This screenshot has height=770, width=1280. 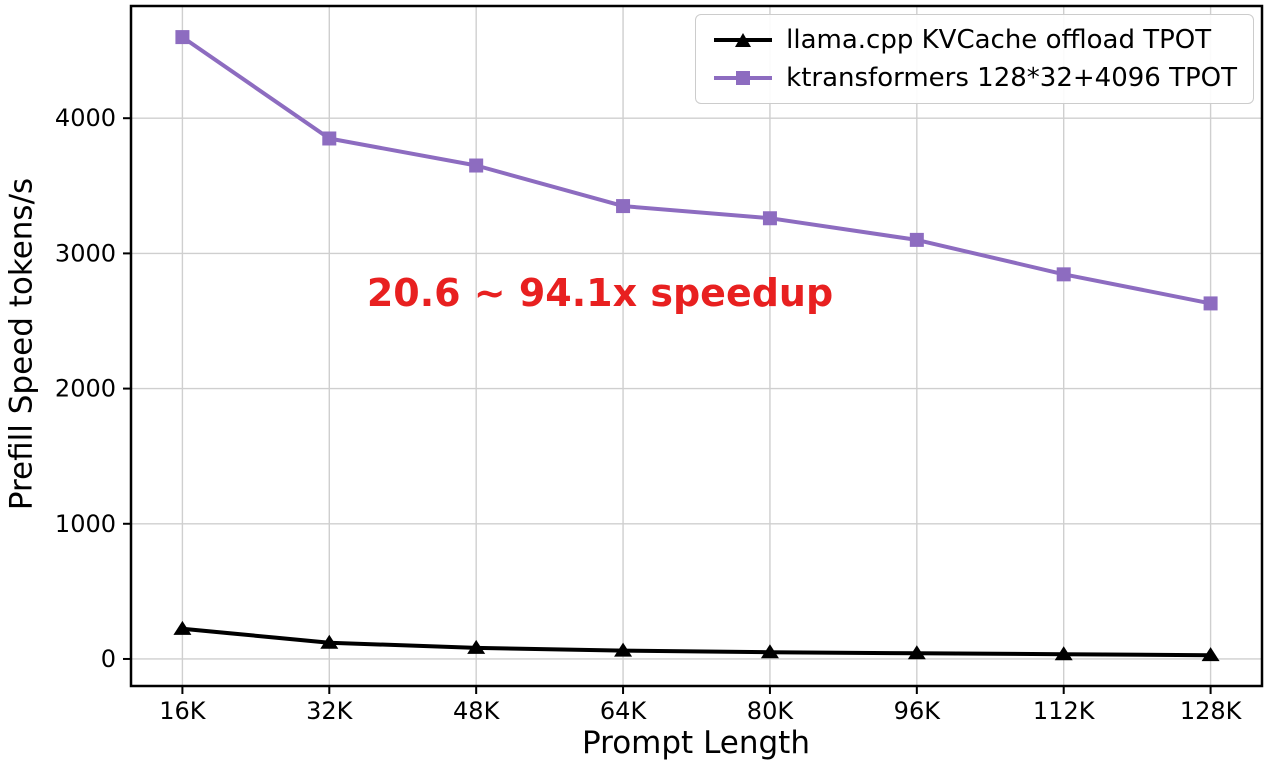 I want to click on x-axis-label: Prompt Length, so click(x=696, y=743).